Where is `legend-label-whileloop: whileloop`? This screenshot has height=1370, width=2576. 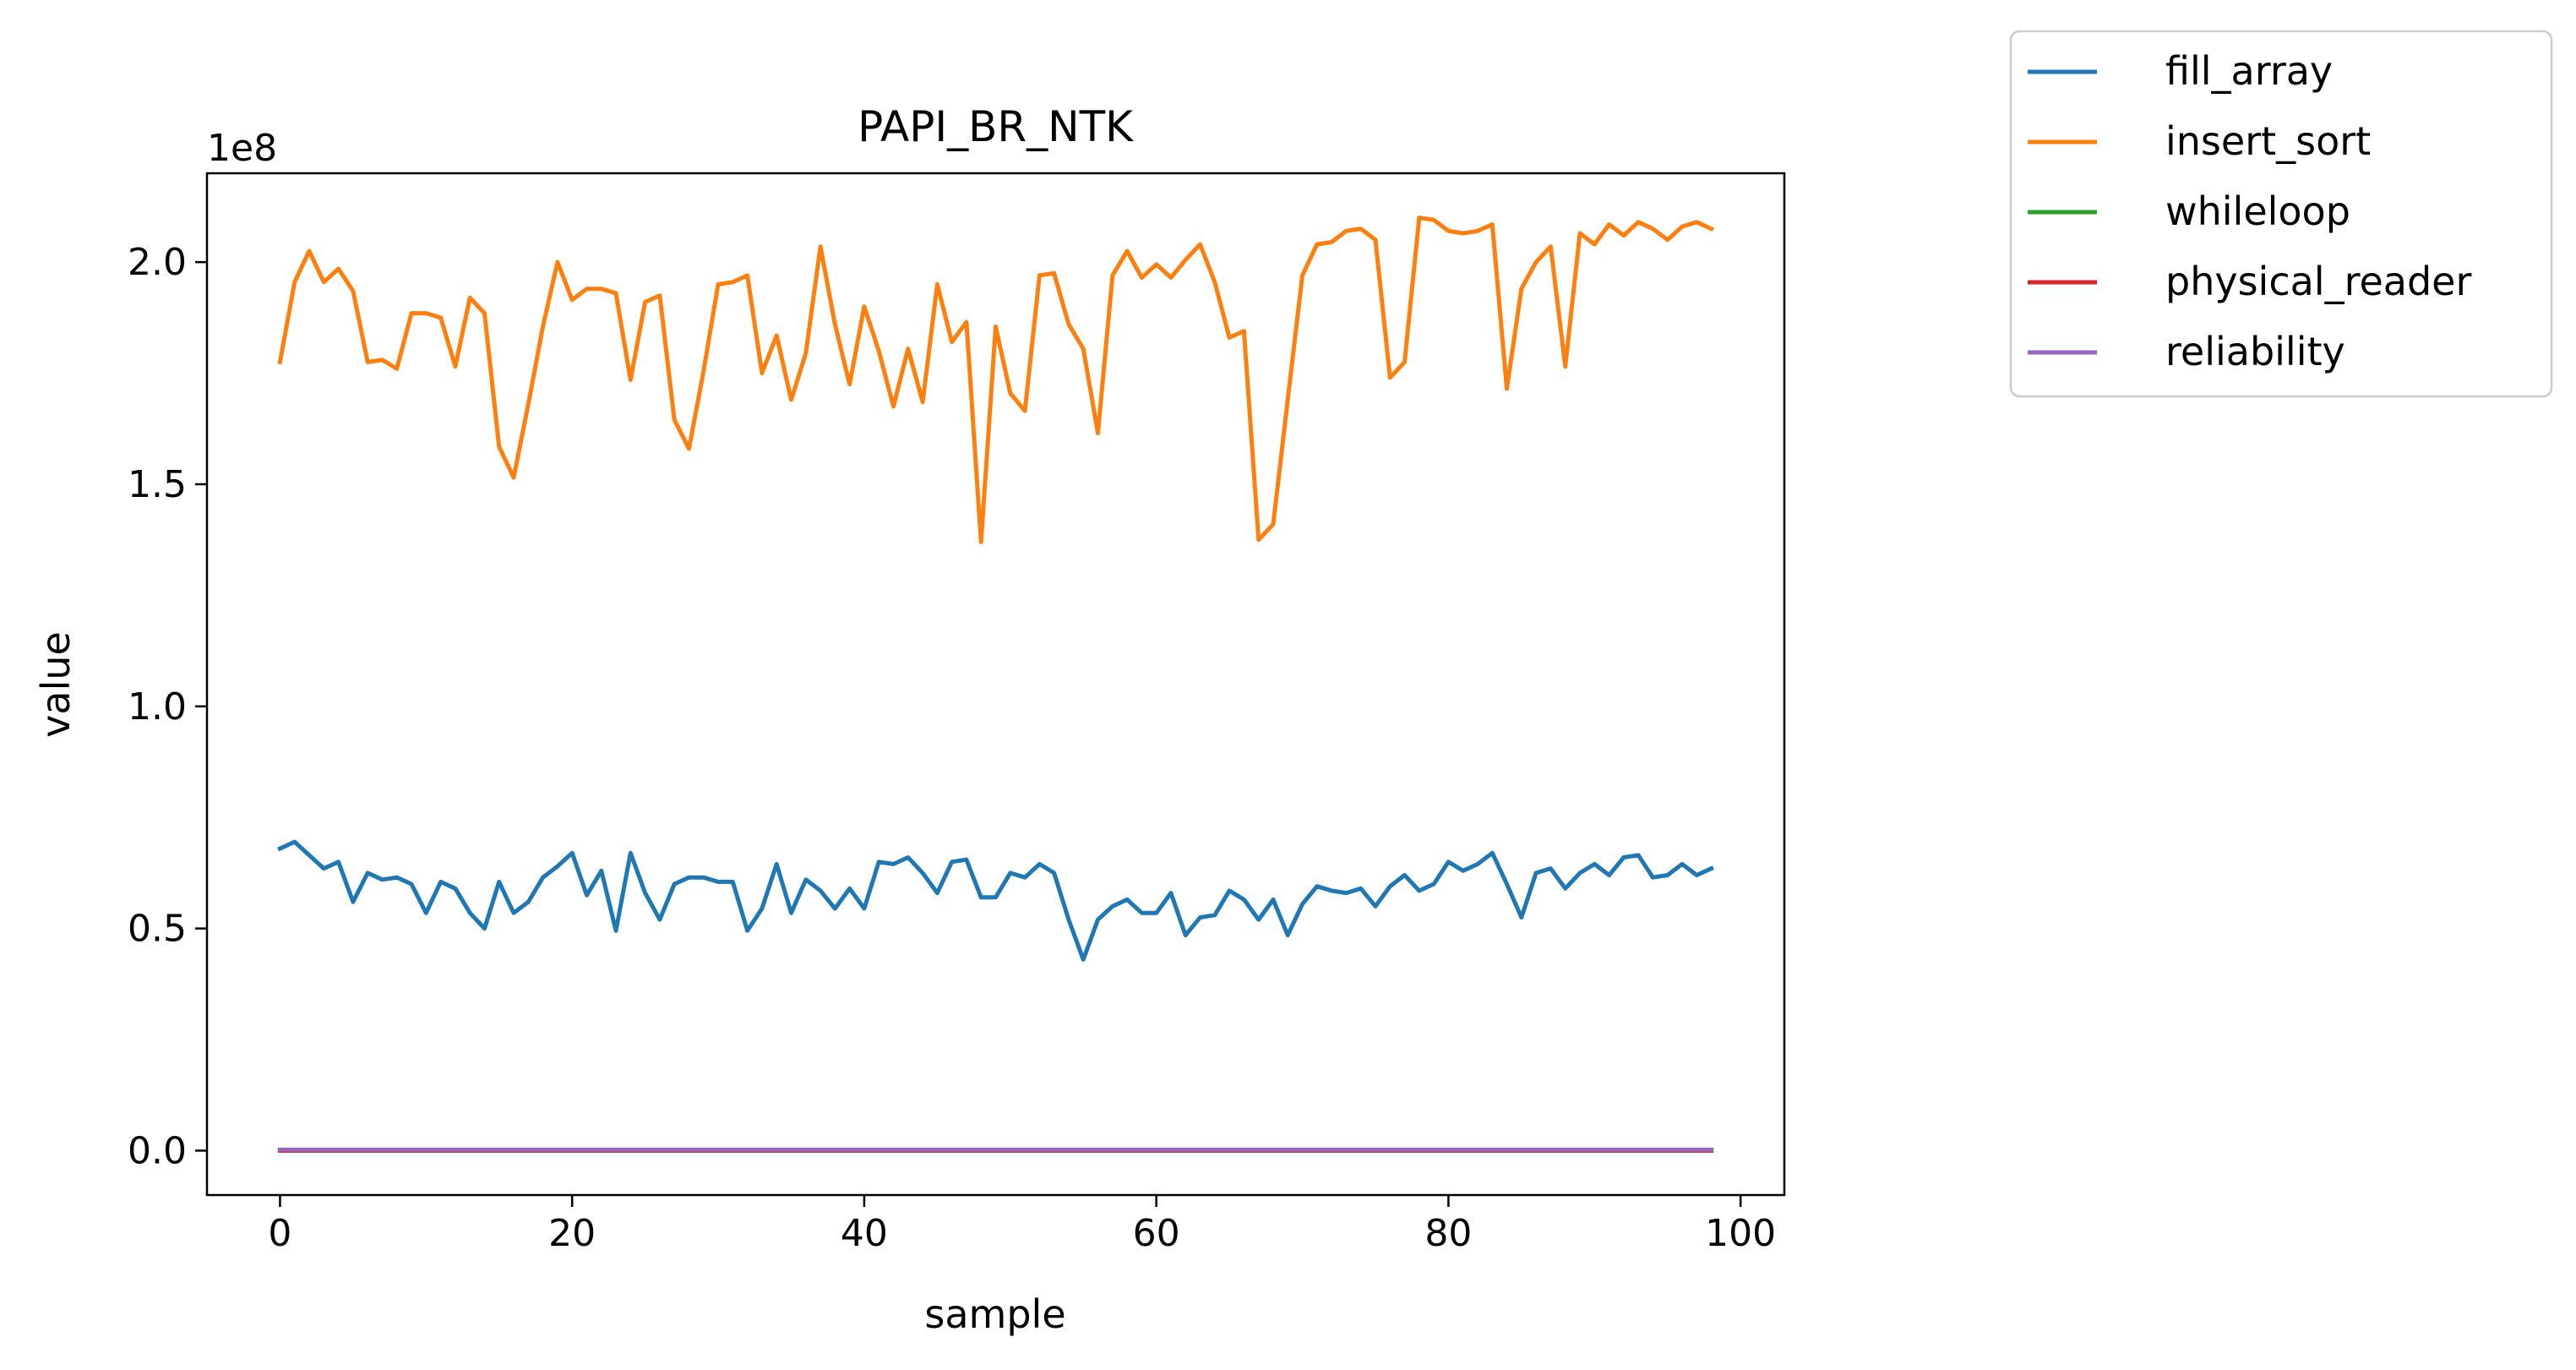 legend-label-whileloop: whileloop is located at coordinates (2257, 211).